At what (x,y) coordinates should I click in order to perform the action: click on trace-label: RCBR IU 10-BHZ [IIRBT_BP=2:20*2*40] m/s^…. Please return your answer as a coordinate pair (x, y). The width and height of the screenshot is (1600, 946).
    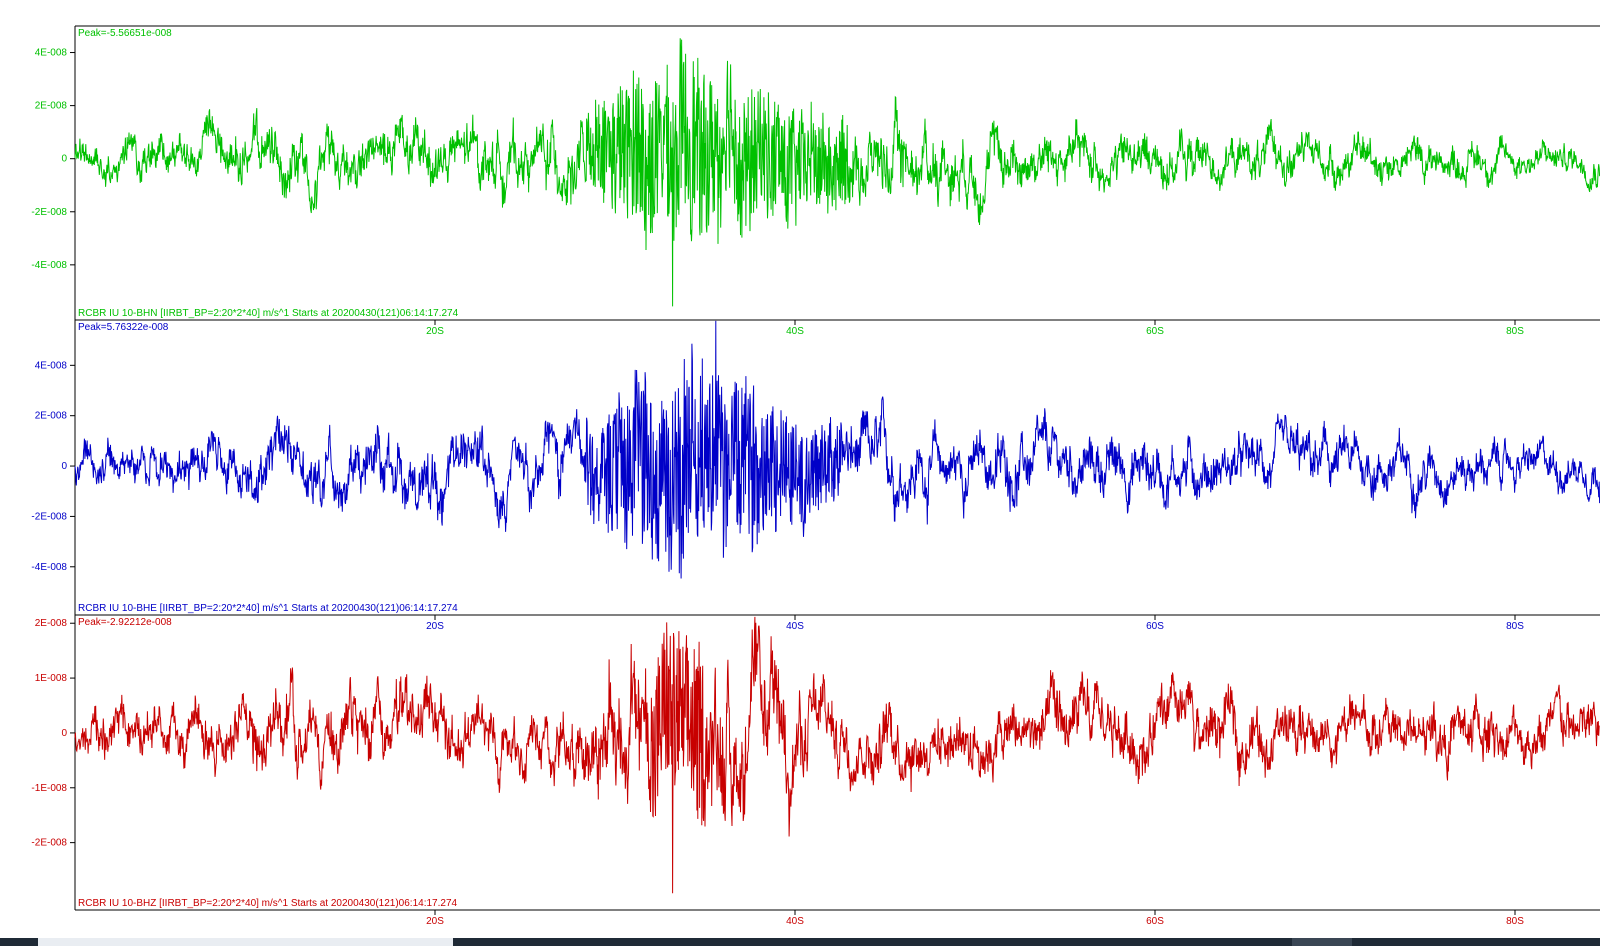
    Looking at the image, I should click on (268, 903).